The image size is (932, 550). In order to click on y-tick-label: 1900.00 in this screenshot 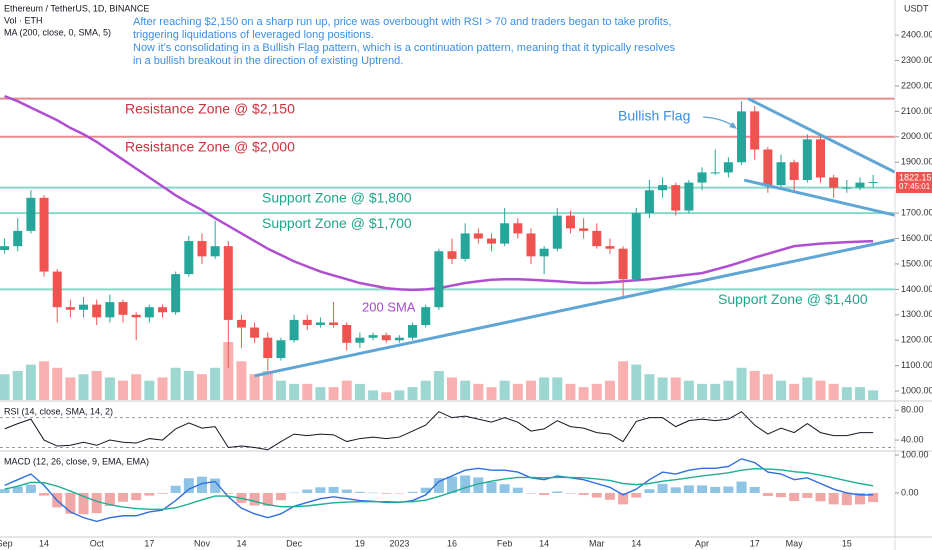, I will do `click(916, 162)`.